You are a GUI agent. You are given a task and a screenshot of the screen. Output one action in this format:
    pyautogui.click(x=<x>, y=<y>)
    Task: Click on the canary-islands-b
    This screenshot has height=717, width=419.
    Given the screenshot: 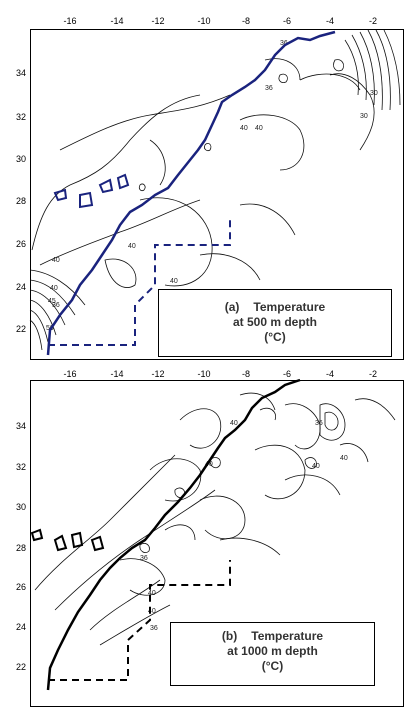 What is the action you would take?
    pyautogui.click(x=67, y=540)
    